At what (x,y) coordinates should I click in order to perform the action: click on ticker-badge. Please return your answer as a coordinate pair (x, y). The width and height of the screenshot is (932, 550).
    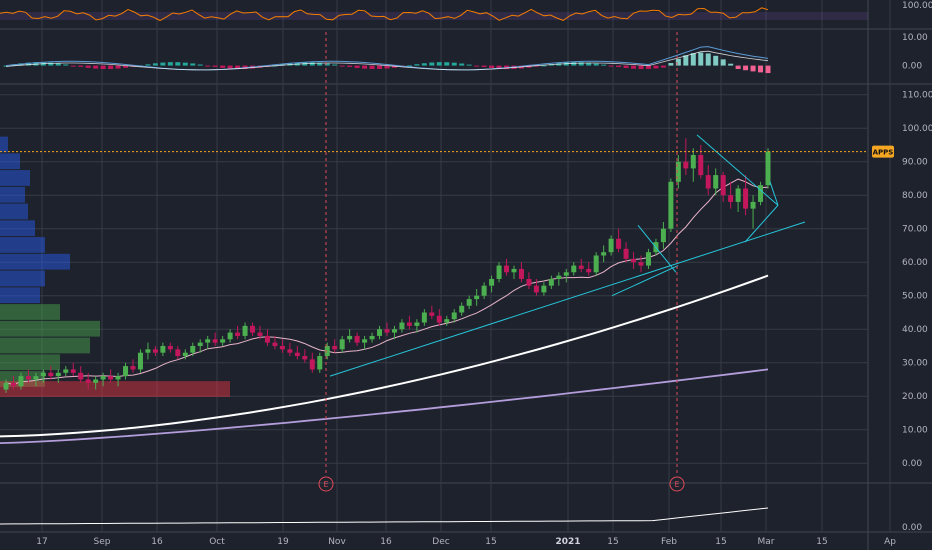
    Looking at the image, I should click on (883, 151).